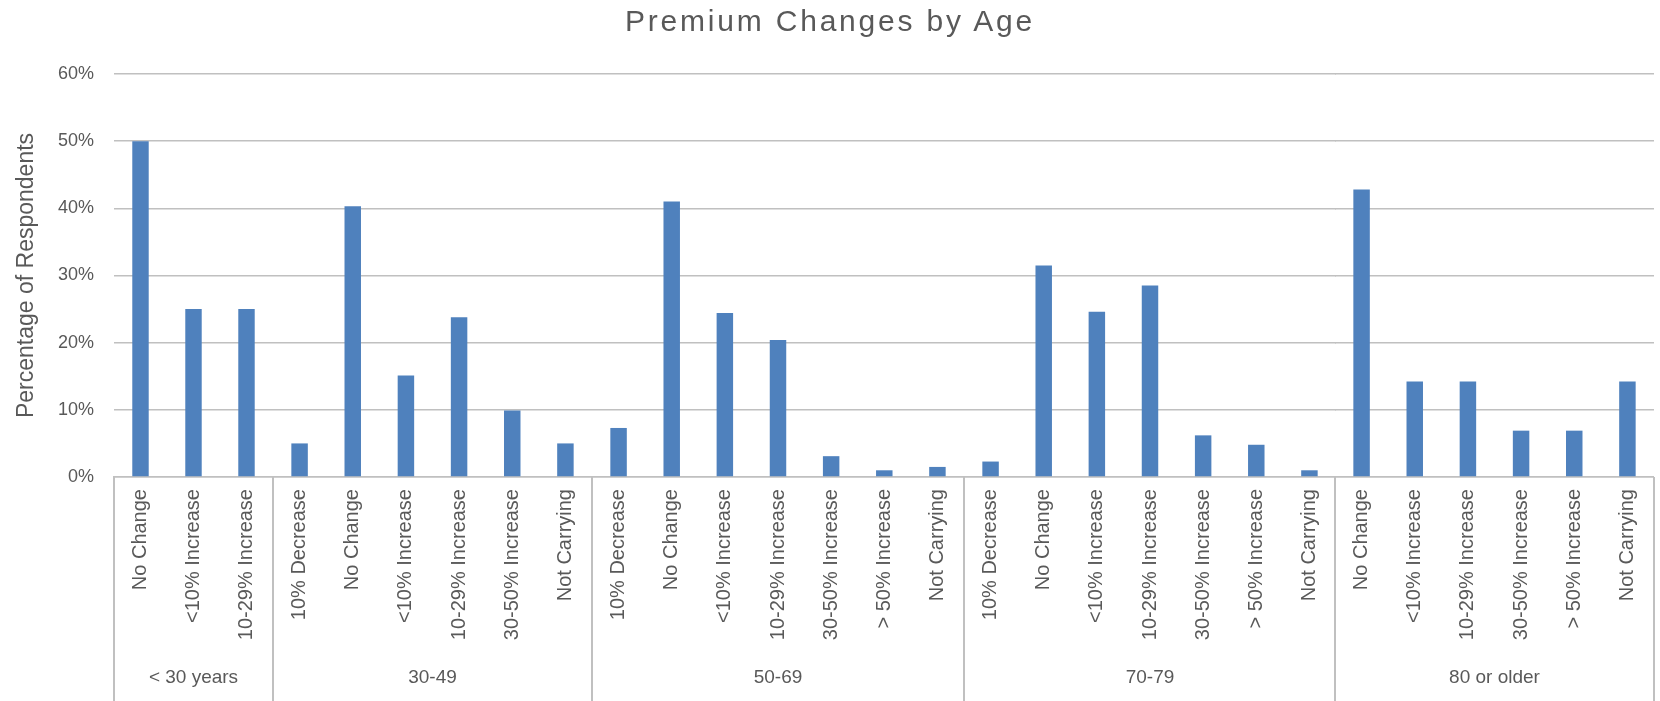 The height and width of the screenshot is (701, 1660). What do you see at coordinates (1149, 676) in the screenshot?
I see `x-axis-title: 70-79` at bounding box center [1149, 676].